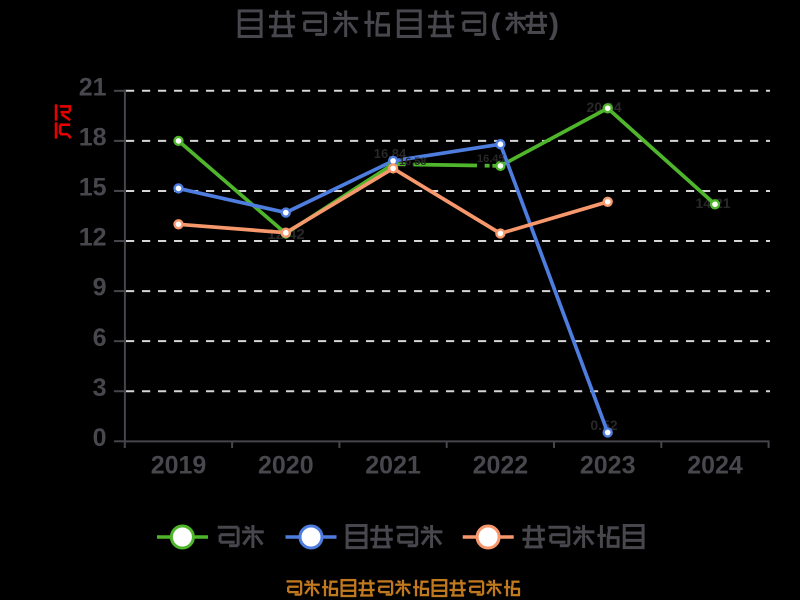 The image size is (800, 600). I want to click on svg-text: 2023, so click(608, 466).